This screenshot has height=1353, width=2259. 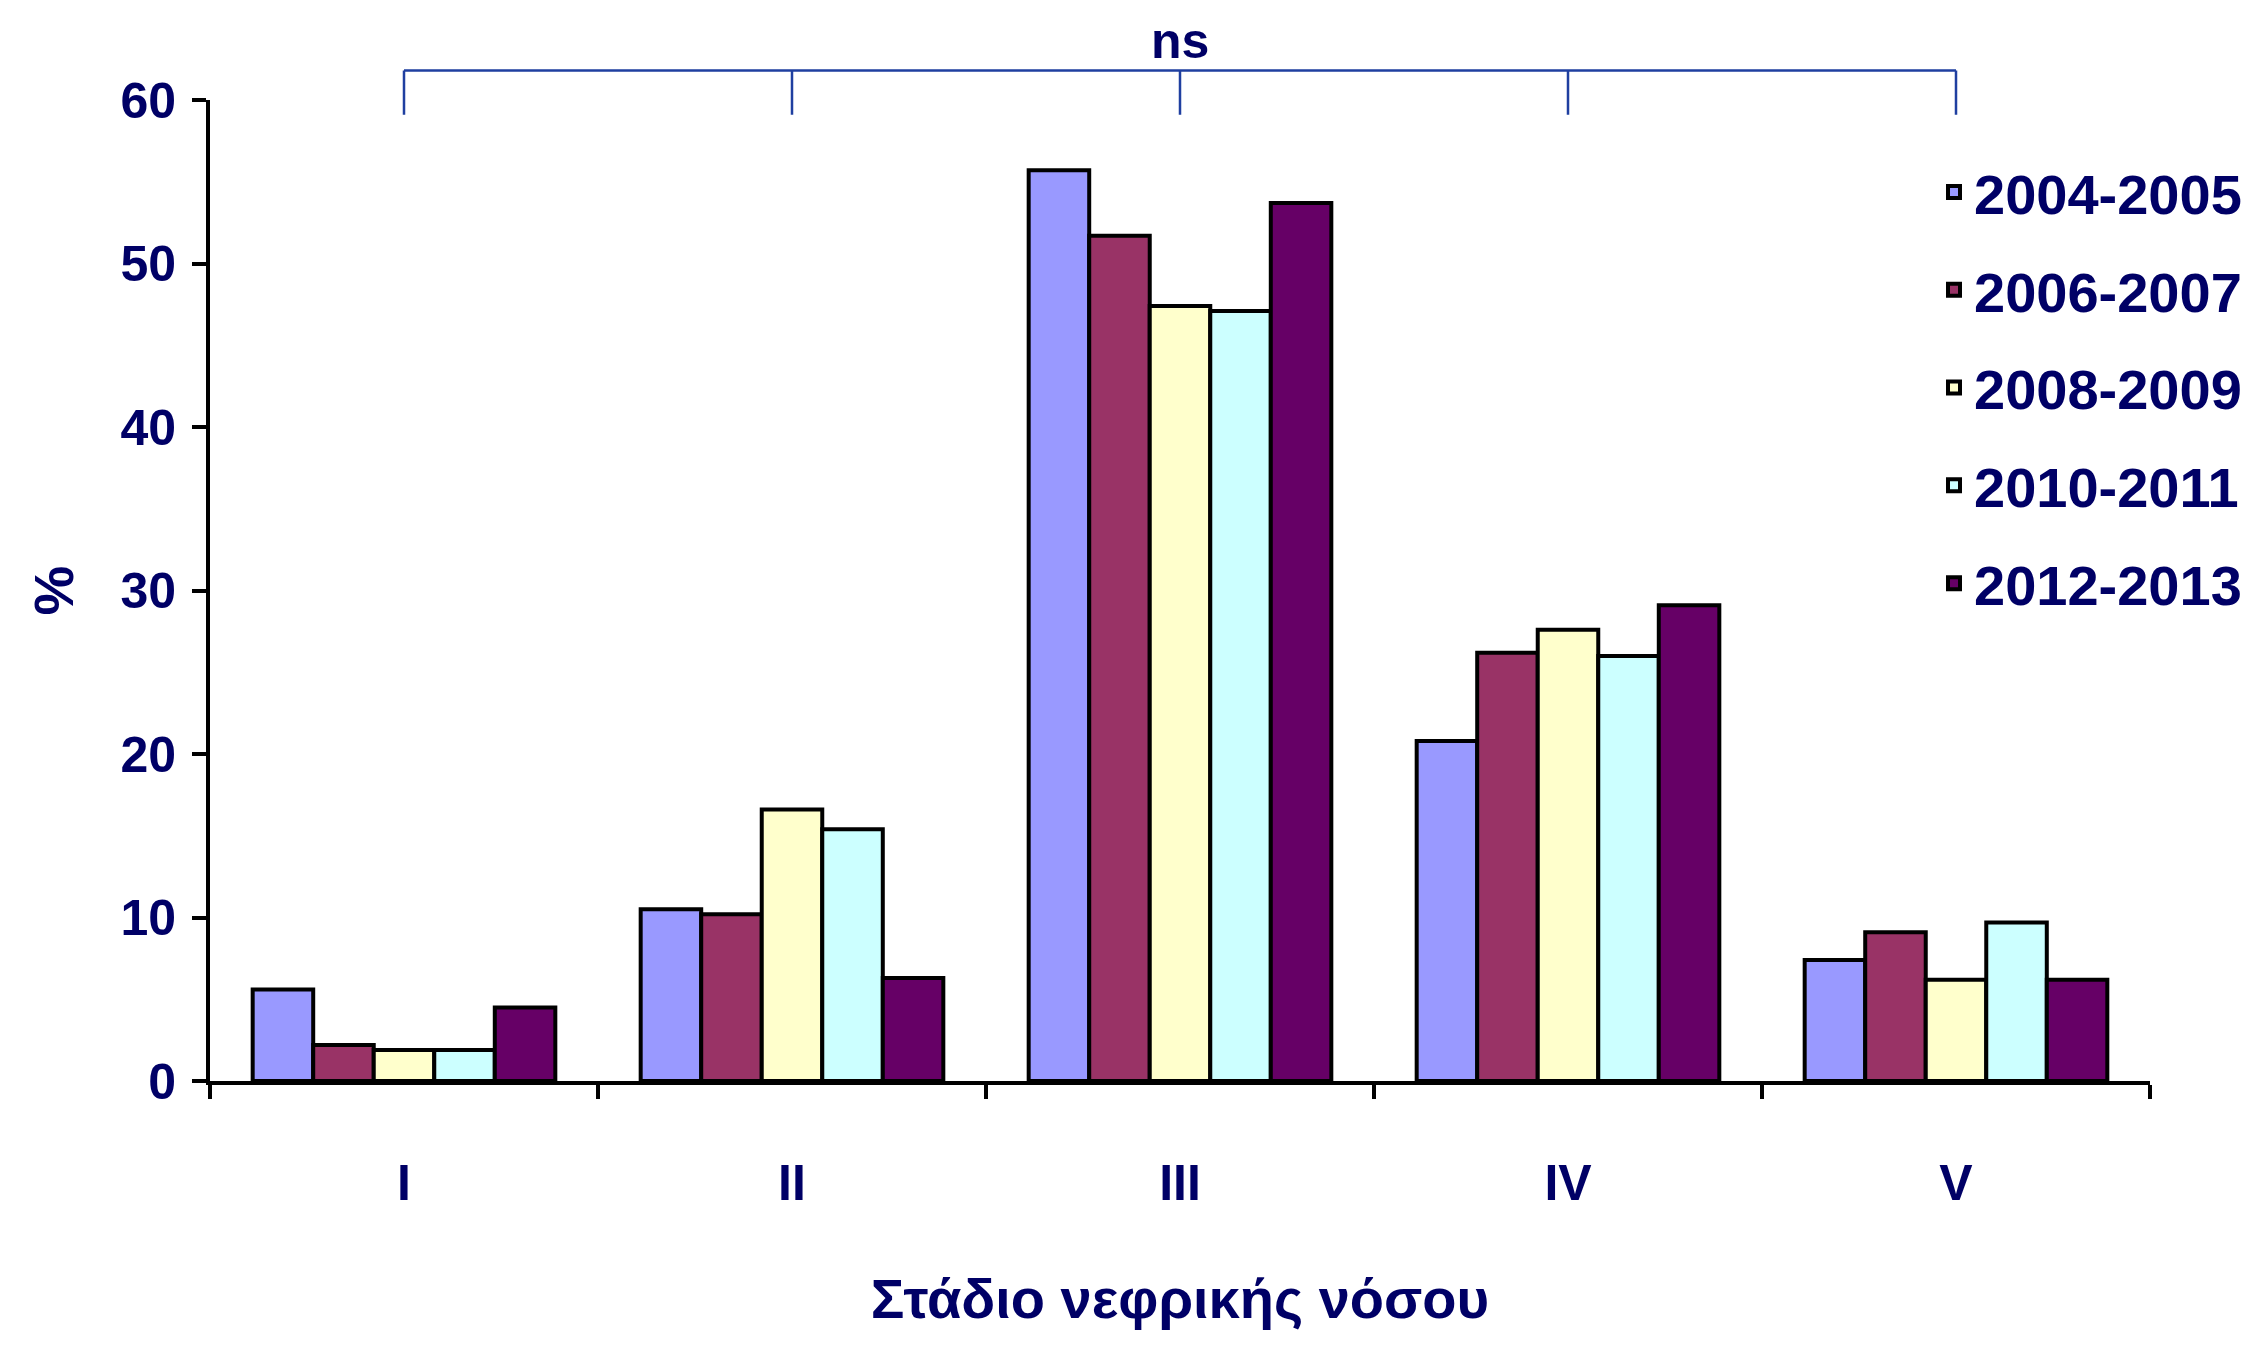 I want to click on legend-label: 2006-2007, so click(x=2108, y=292).